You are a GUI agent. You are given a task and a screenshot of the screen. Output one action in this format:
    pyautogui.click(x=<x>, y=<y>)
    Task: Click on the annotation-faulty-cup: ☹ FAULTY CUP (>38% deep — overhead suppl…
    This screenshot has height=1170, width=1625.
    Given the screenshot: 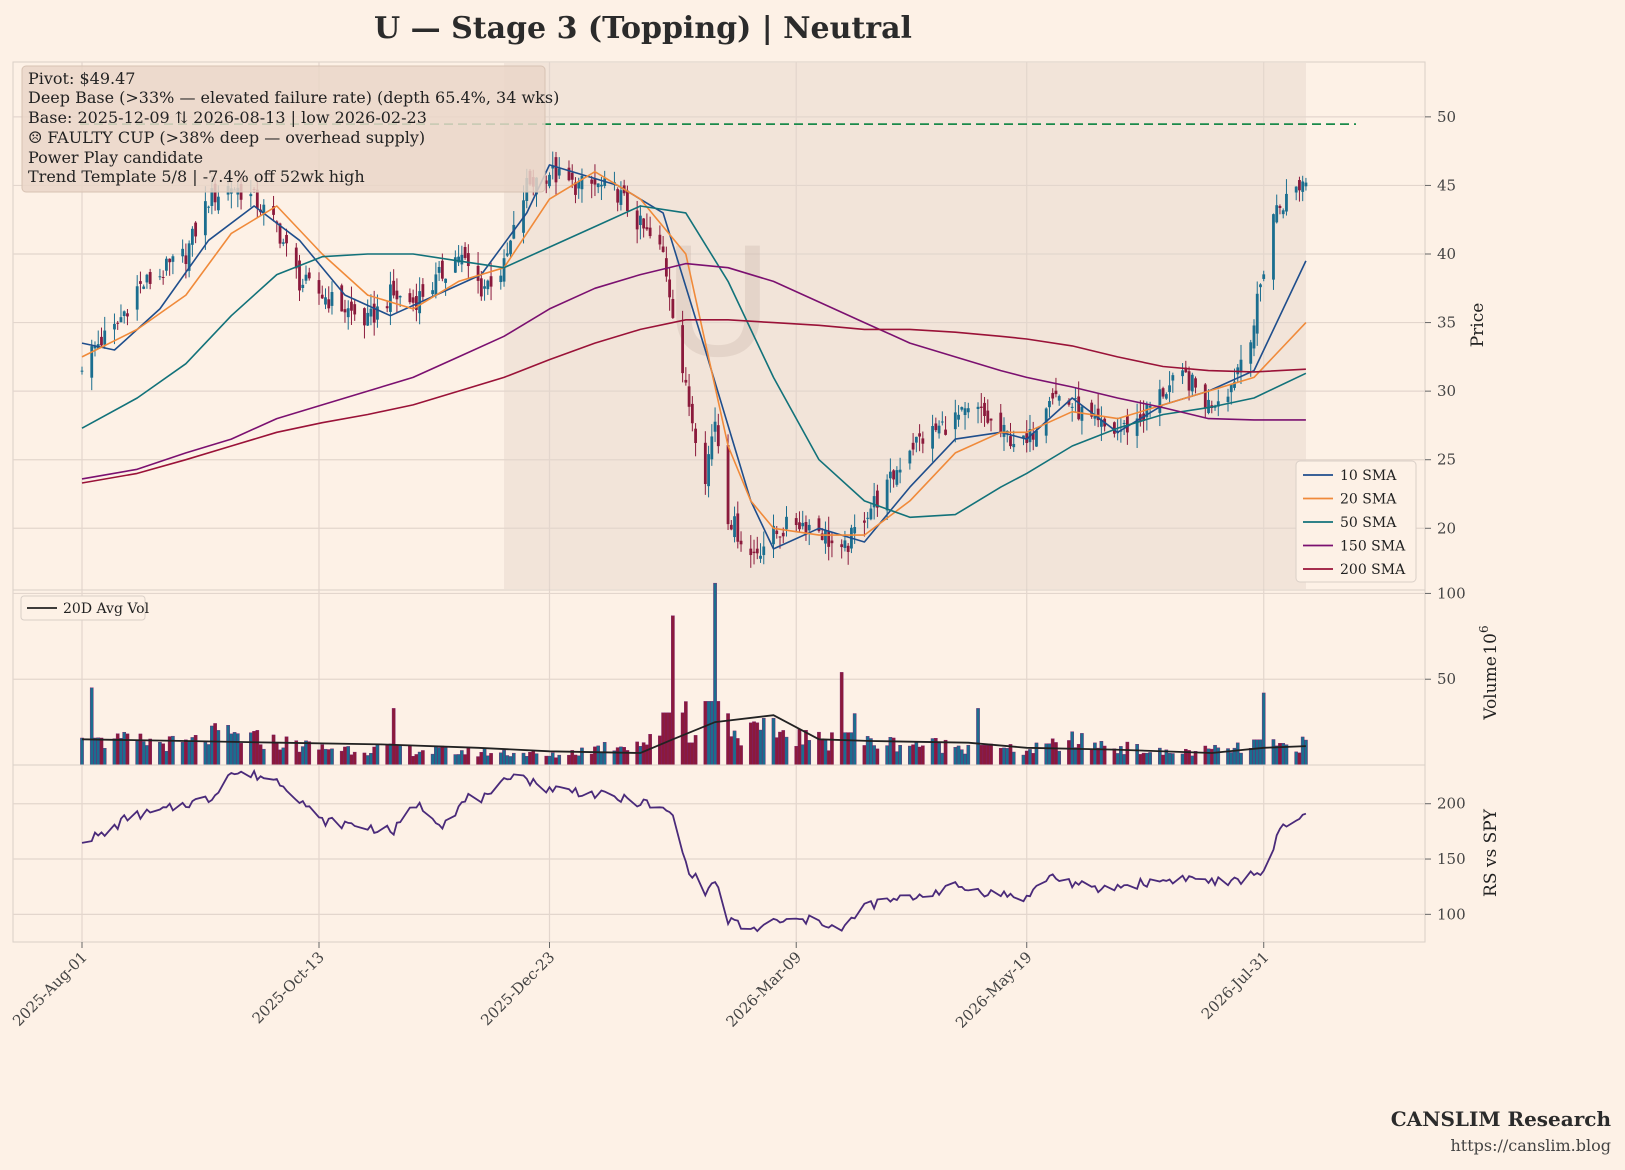 What is the action you would take?
    pyautogui.click(x=226, y=137)
    